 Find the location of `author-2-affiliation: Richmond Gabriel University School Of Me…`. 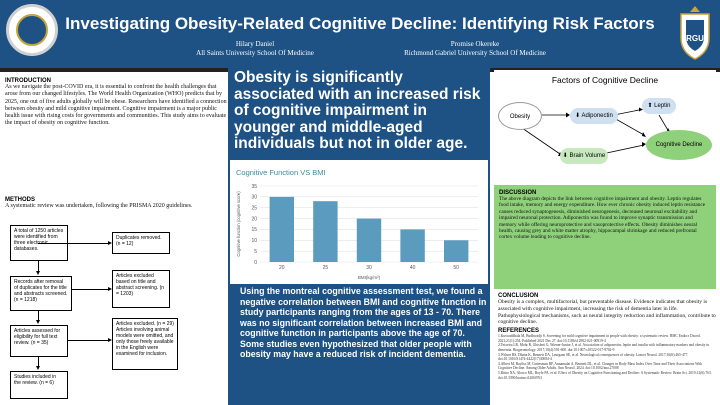

author-2-affiliation: Richmond Gabriel University School Of Me… is located at coordinates (475, 53).